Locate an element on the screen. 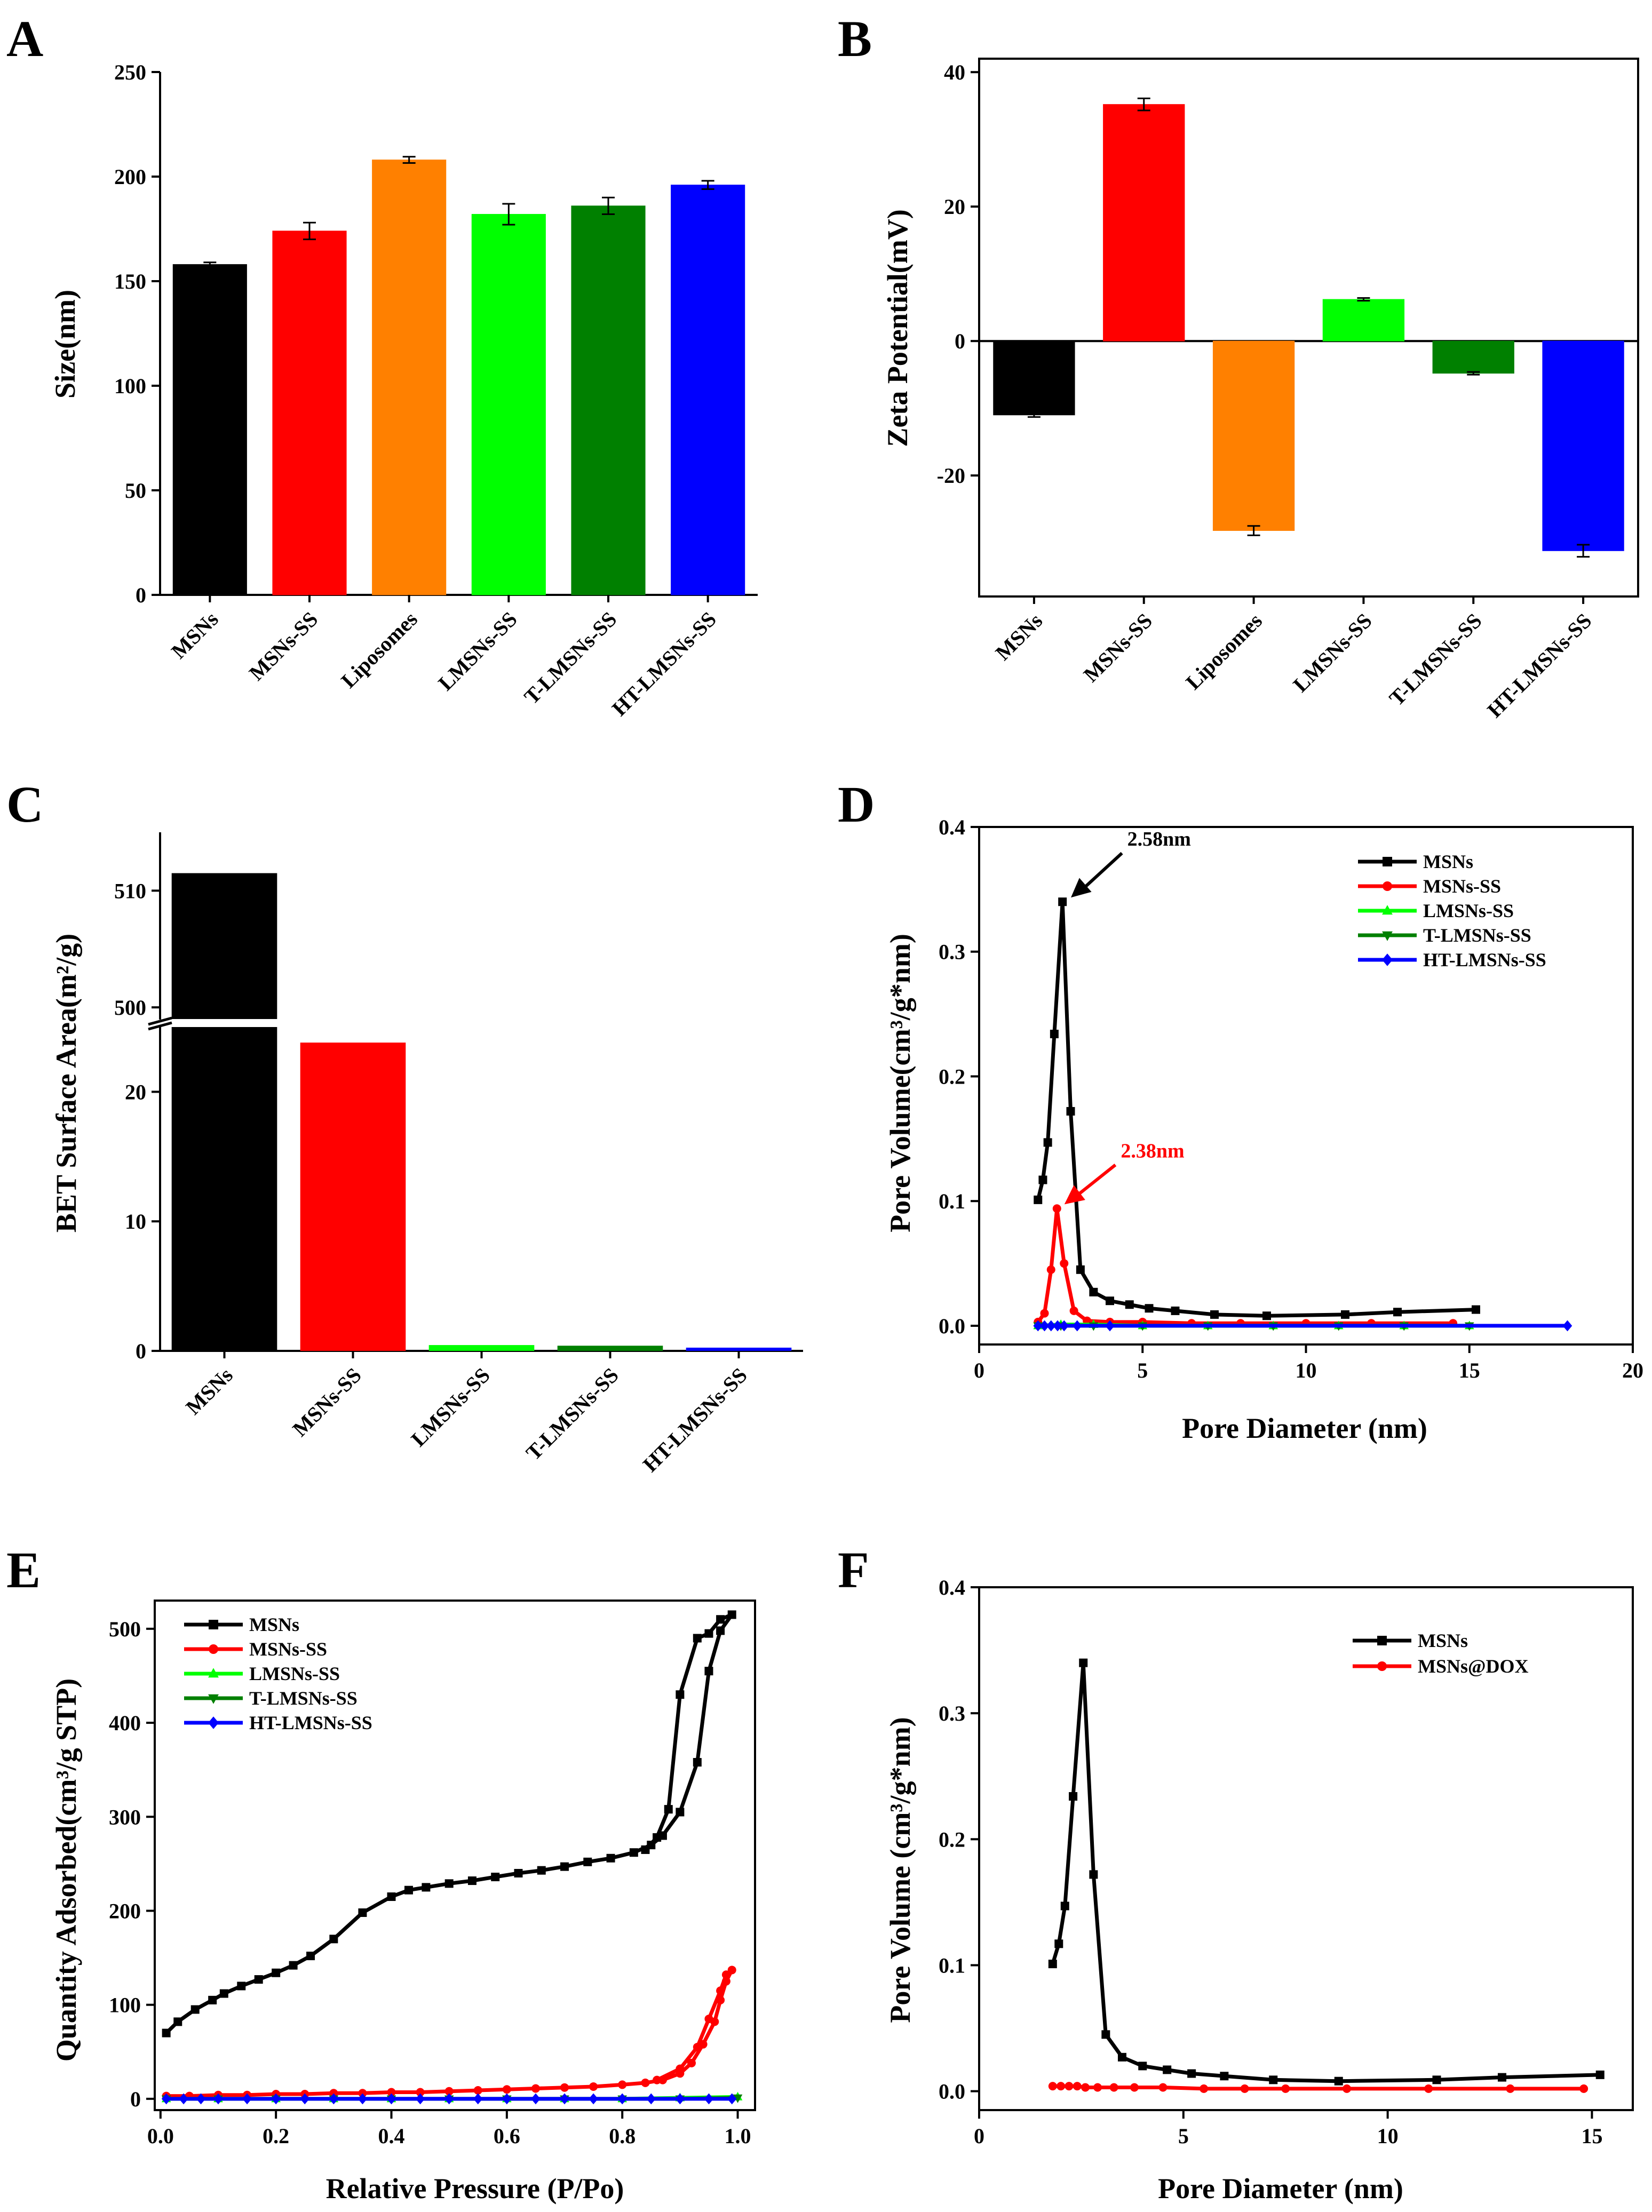 The width and height of the screenshot is (1652, 2212). y-tick-label: 0.2 is located at coordinates (952, 1076).